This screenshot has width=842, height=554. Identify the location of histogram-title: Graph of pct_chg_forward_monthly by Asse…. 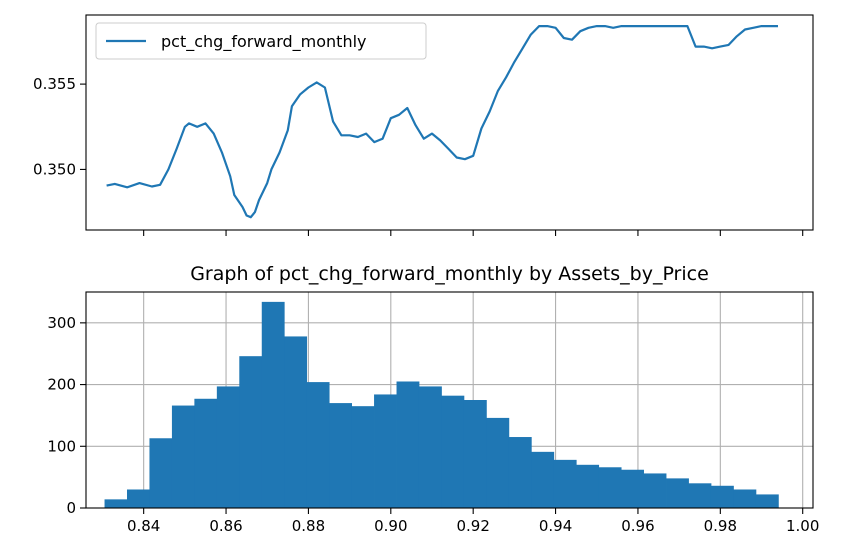
(449, 274).